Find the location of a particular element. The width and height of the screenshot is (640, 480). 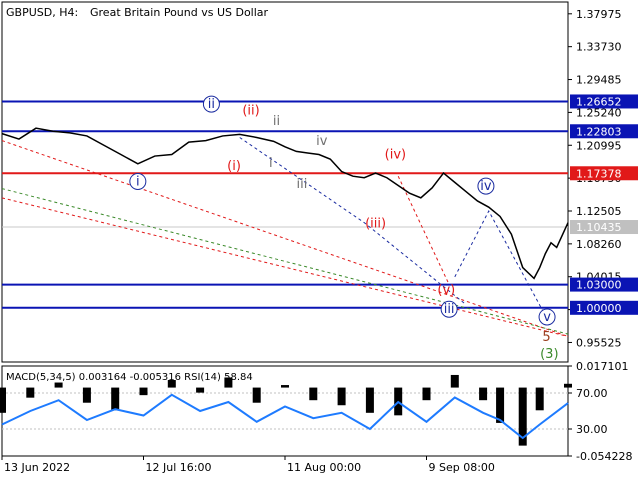

price-y-tick-label: 1.33730 is located at coordinates (599, 47).